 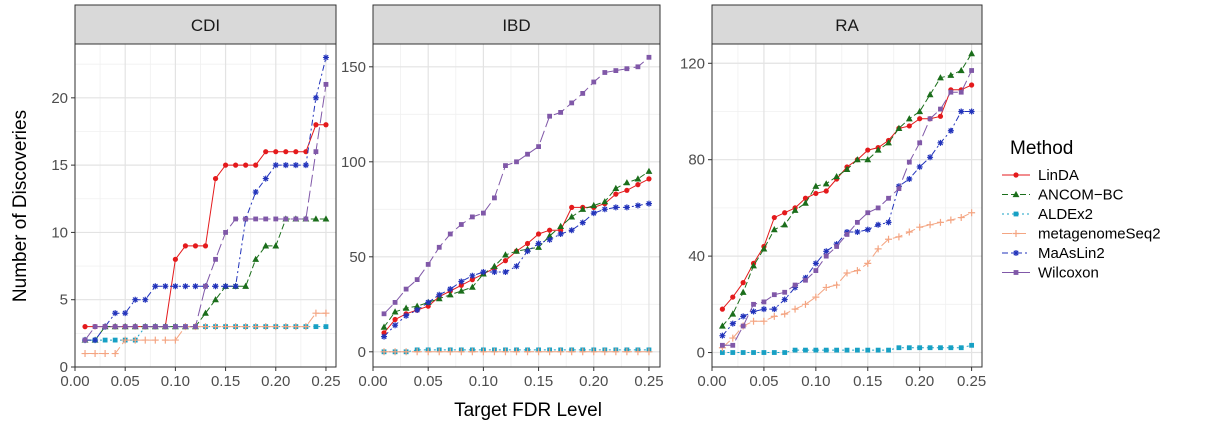 What do you see at coordinates (1047, 214) in the screenshot?
I see `legend-entry-aldex2: ALDEx2` at bounding box center [1047, 214].